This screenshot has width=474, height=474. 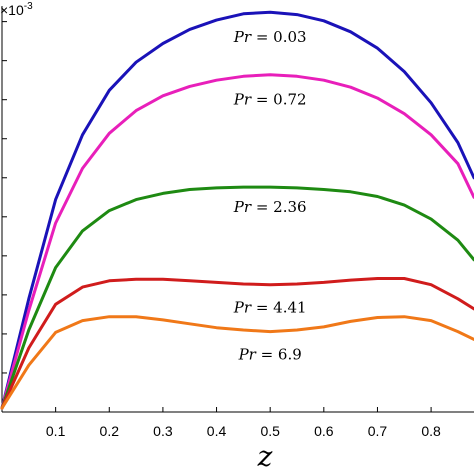 I want to click on series-label-1: Pr = 0.72, so click(x=270, y=100).